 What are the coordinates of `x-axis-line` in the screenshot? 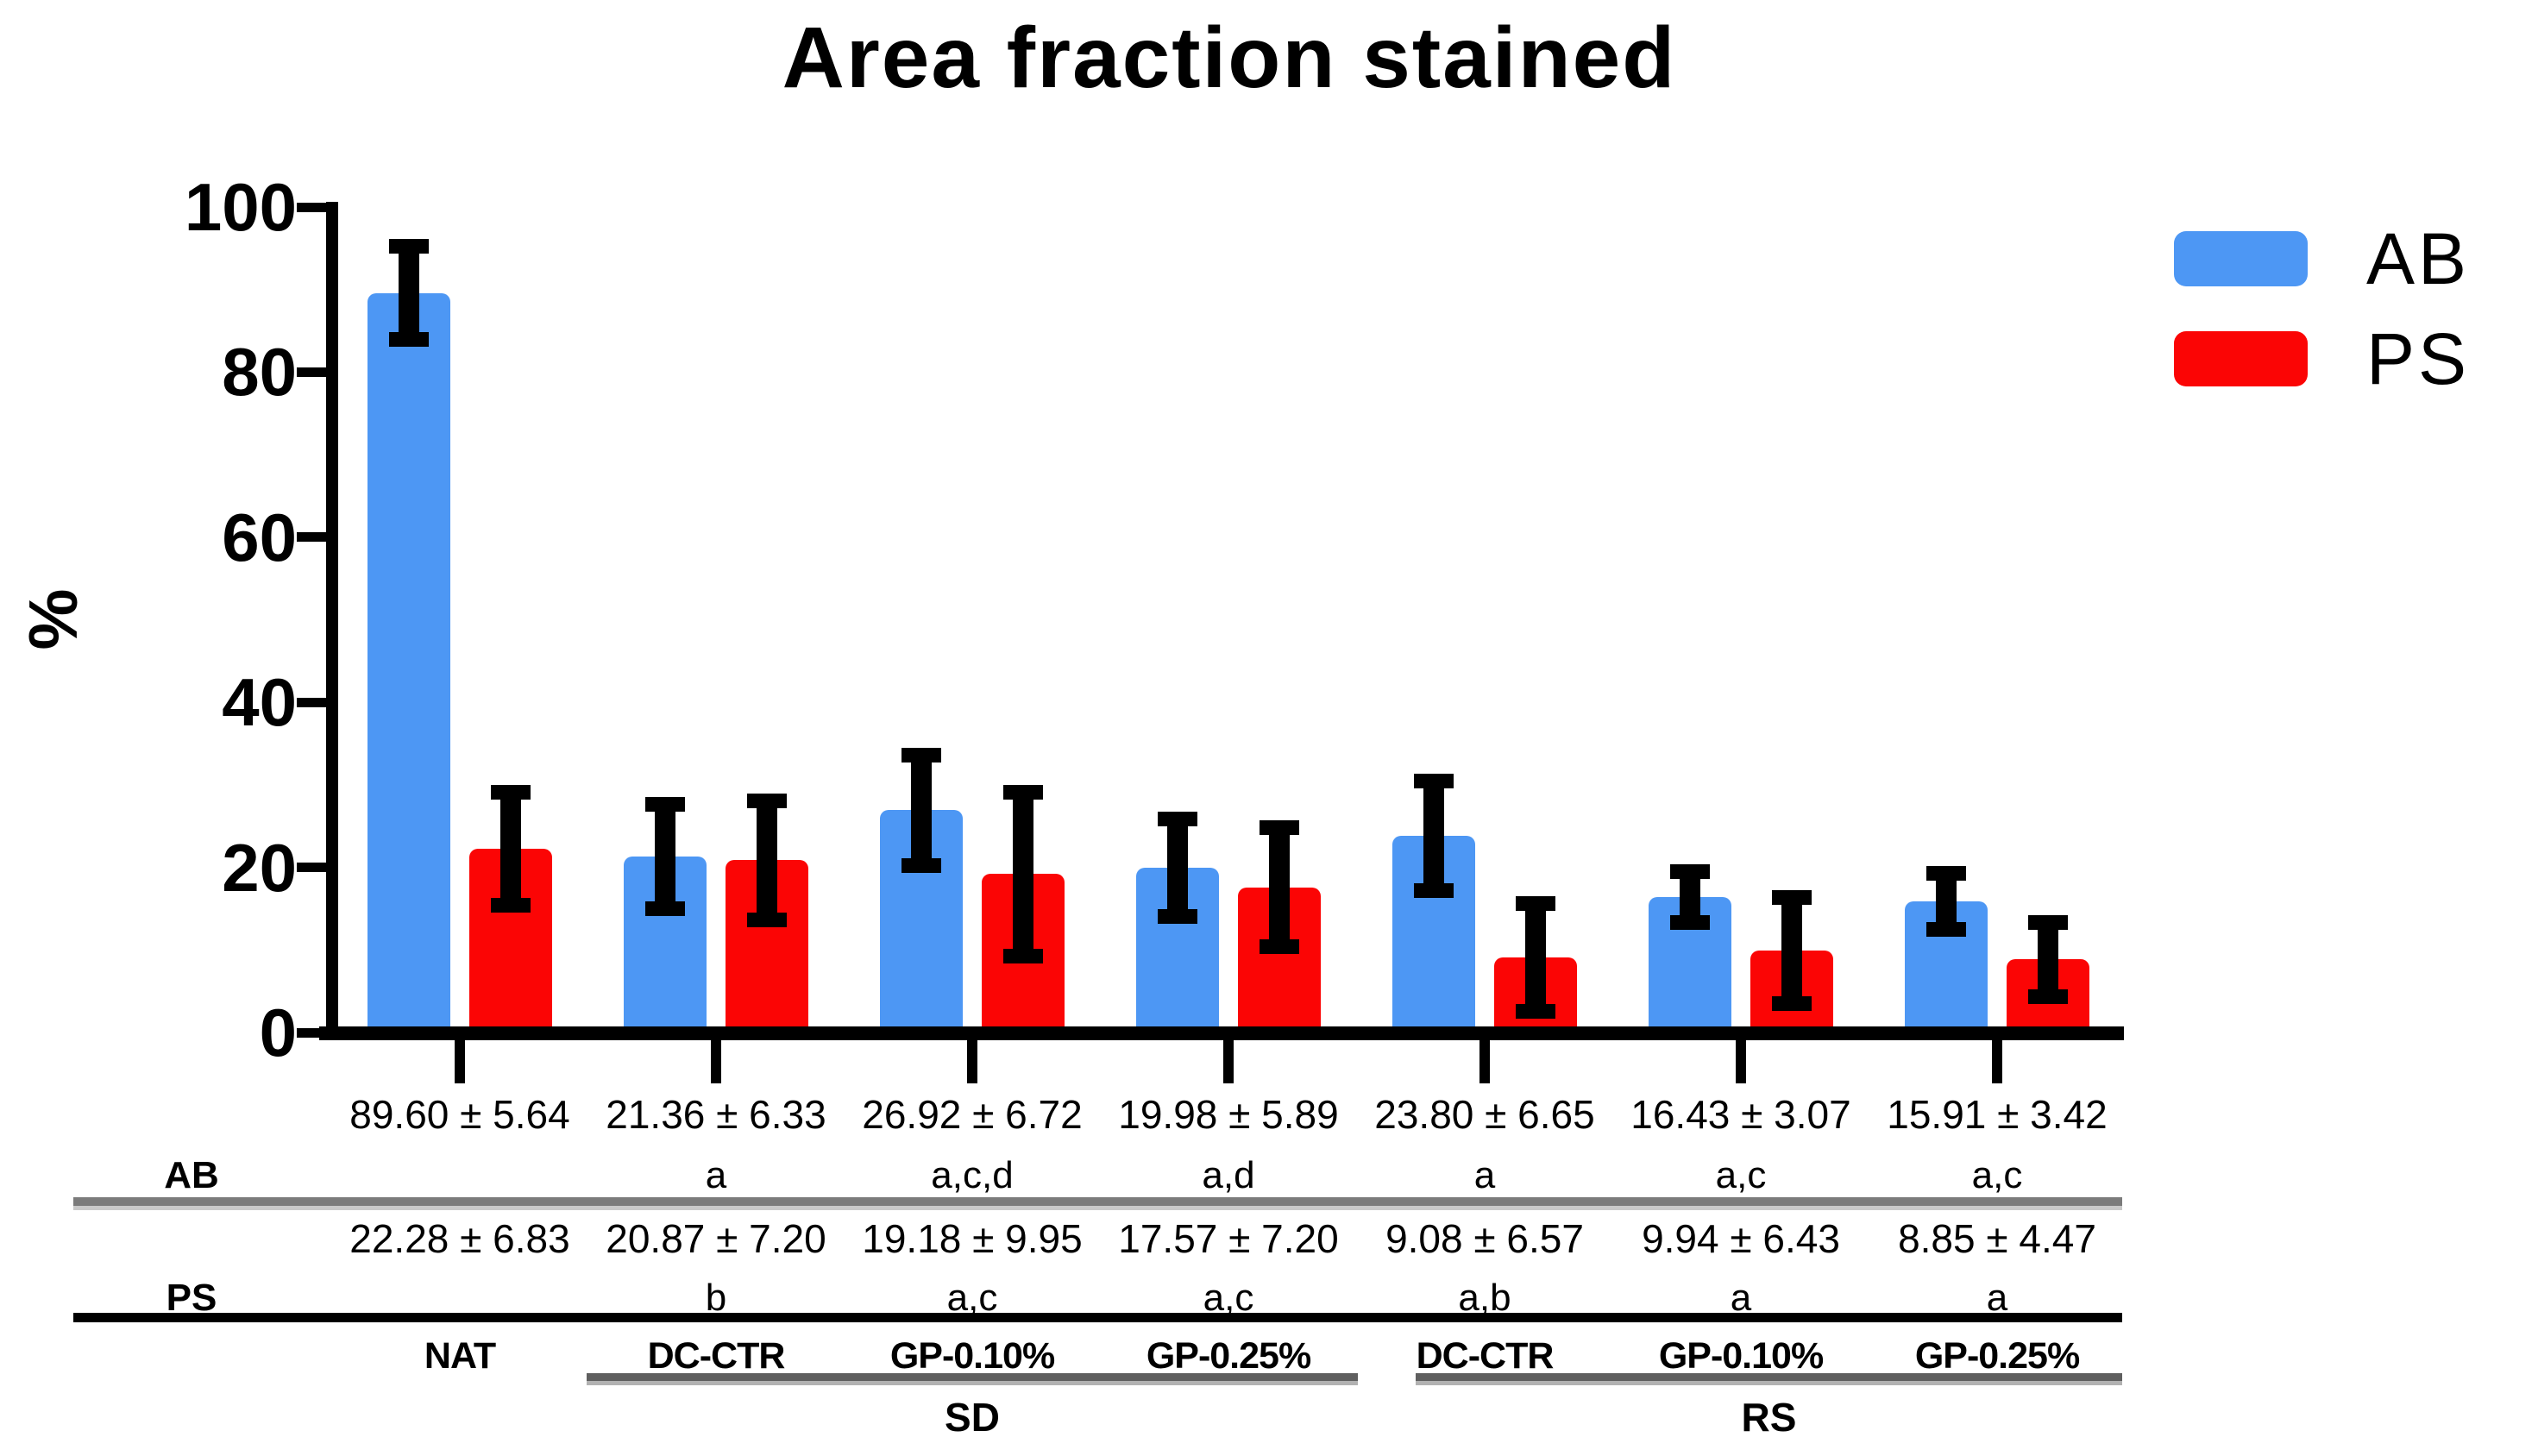 It's located at (1221, 1033).